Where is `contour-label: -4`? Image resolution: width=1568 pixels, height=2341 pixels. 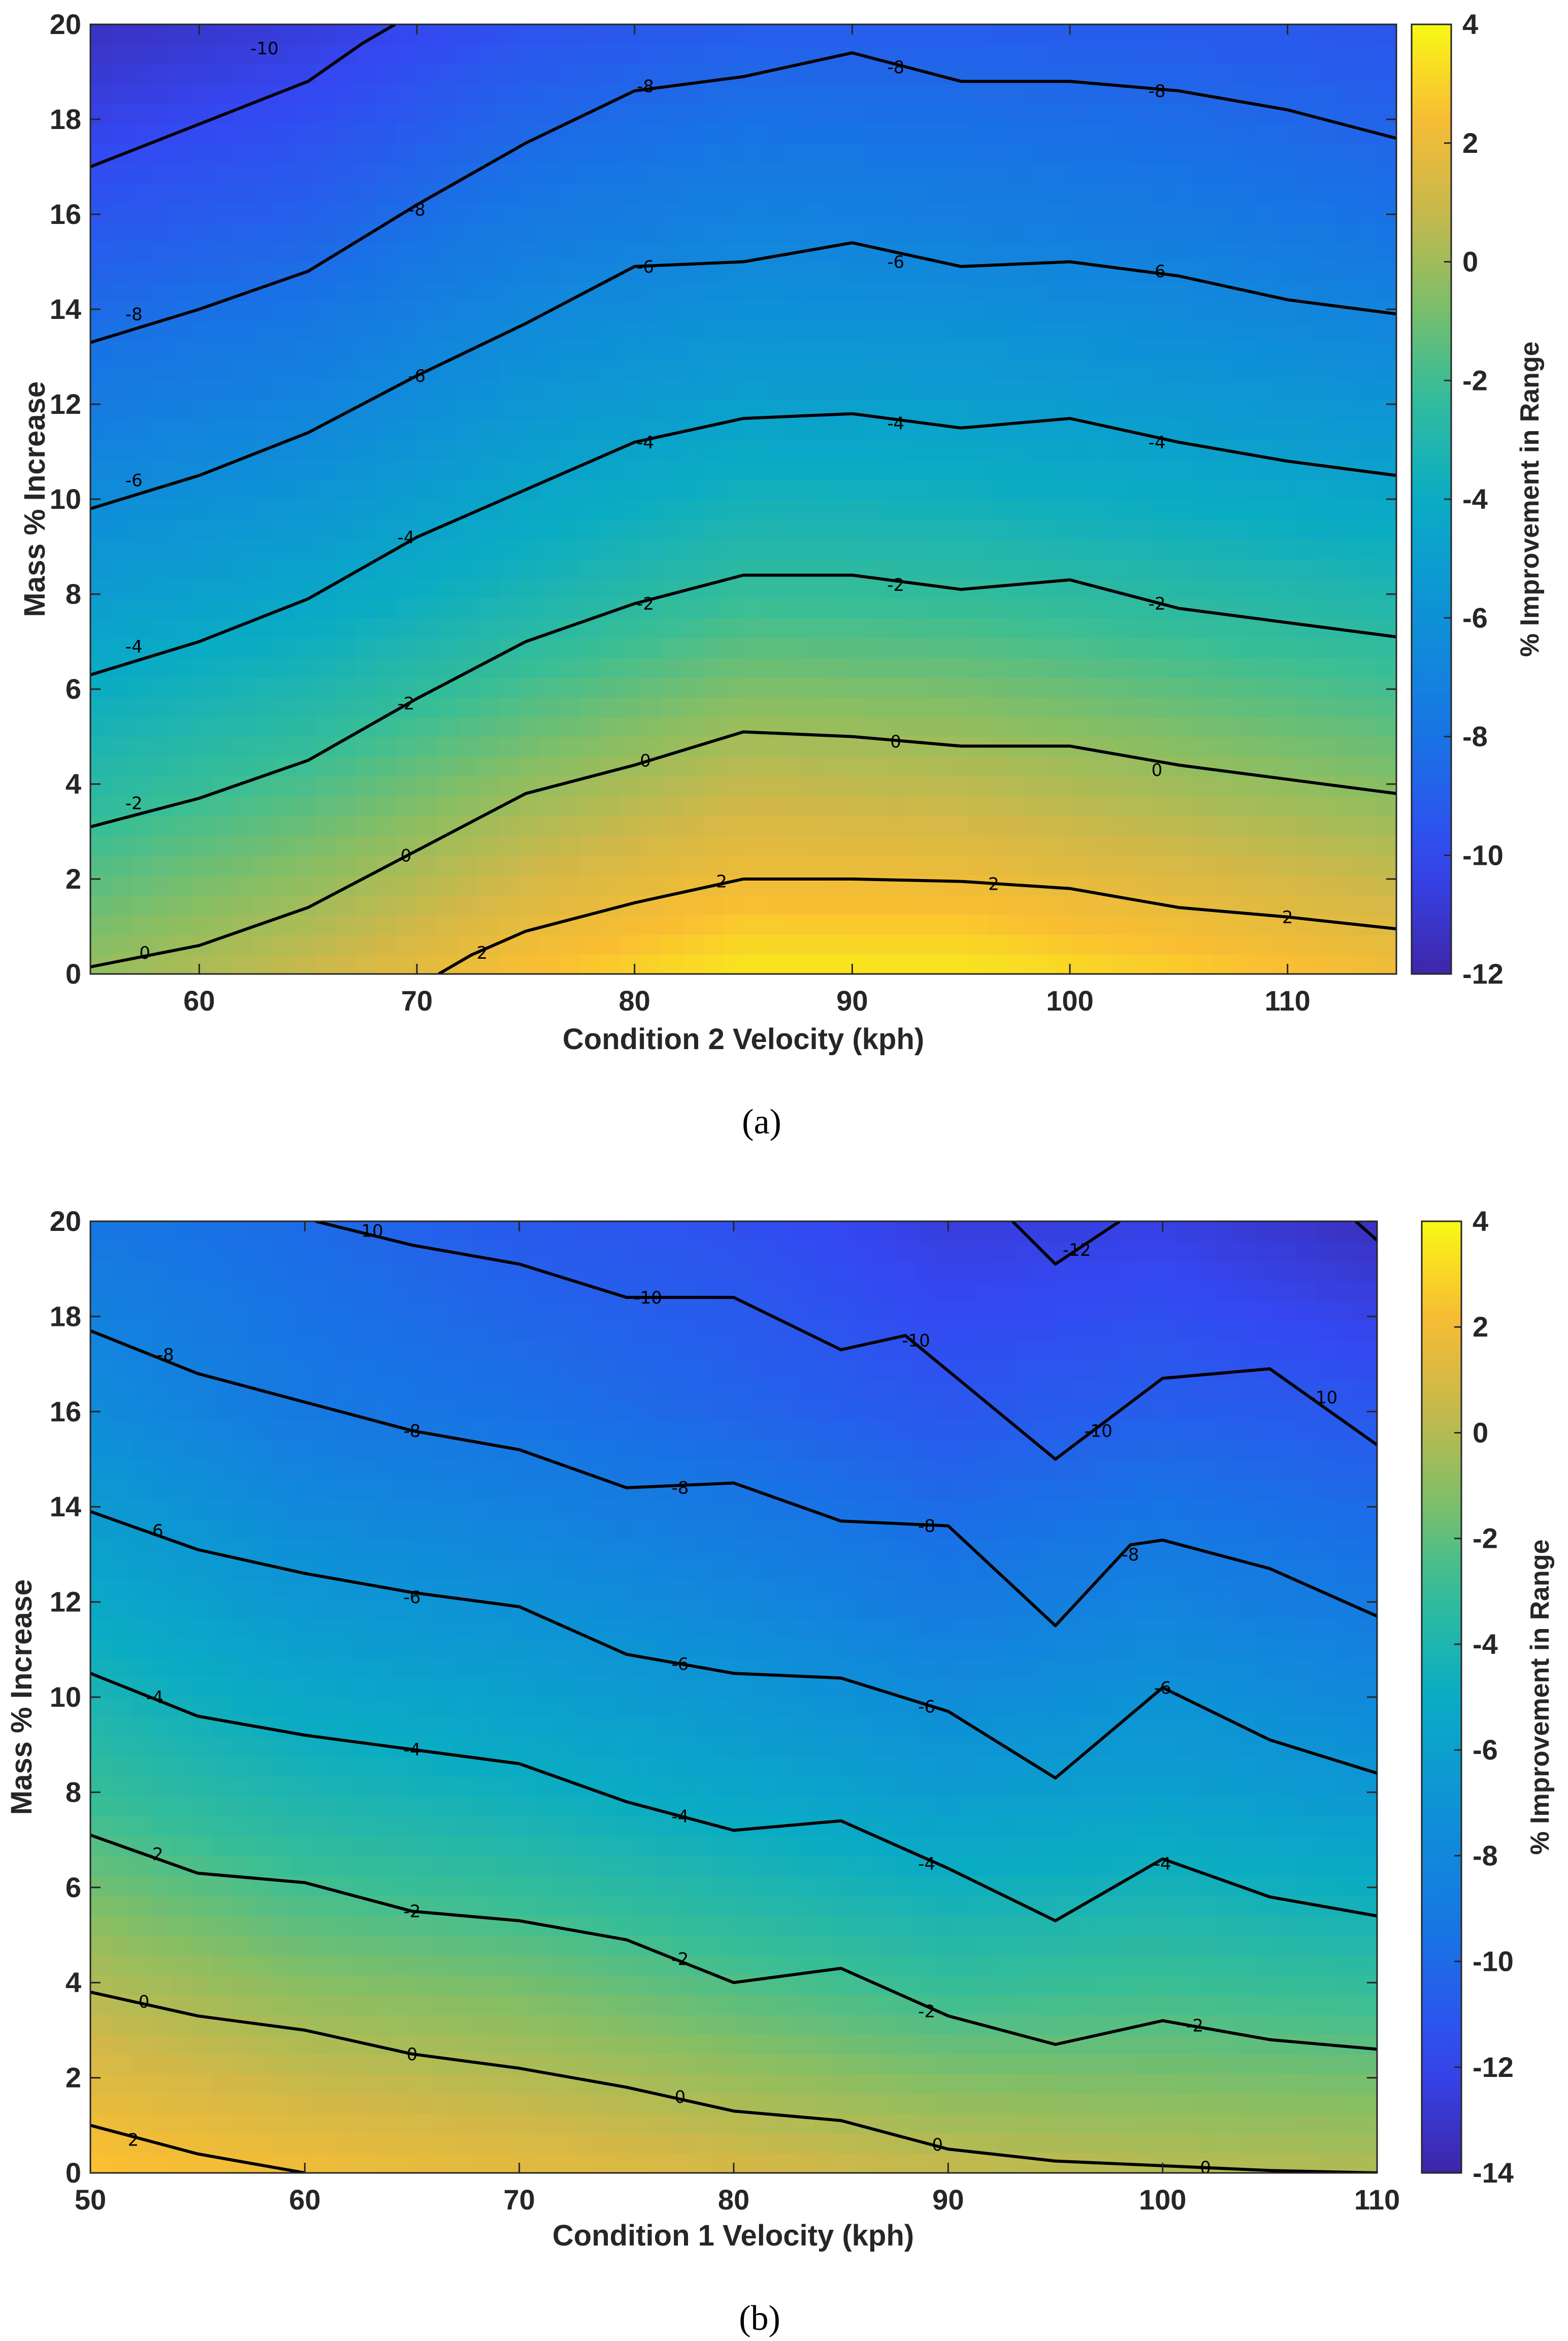
contour-label: -4 is located at coordinates (134, 647).